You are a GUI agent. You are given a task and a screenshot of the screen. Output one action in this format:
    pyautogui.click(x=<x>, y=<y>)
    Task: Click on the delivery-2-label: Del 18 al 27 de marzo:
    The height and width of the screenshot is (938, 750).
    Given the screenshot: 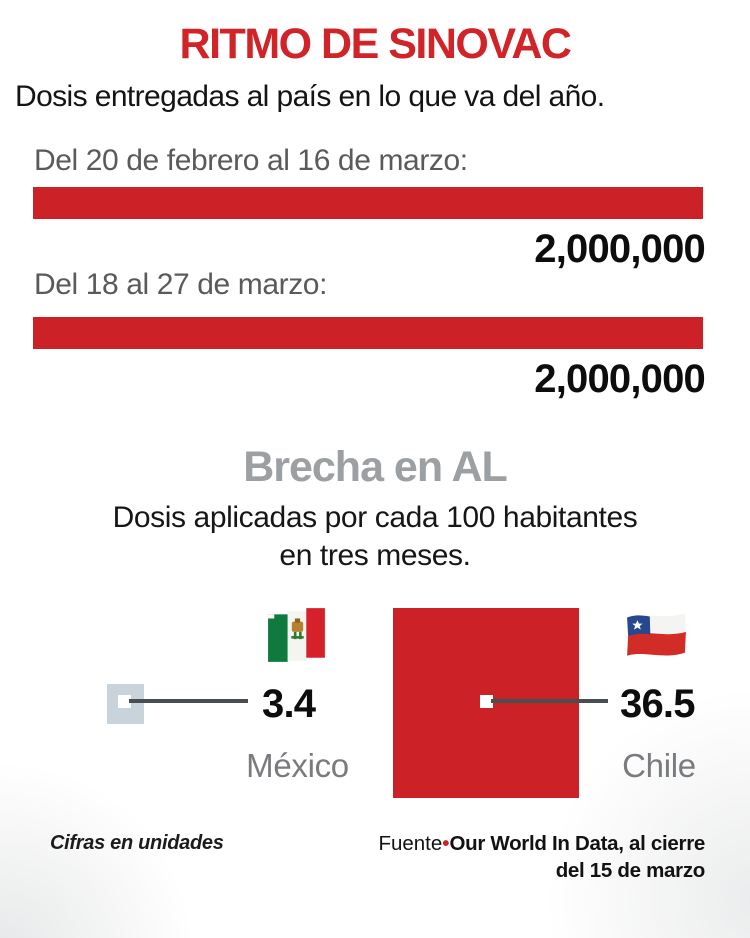 What is the action you would take?
    pyautogui.click(x=181, y=284)
    